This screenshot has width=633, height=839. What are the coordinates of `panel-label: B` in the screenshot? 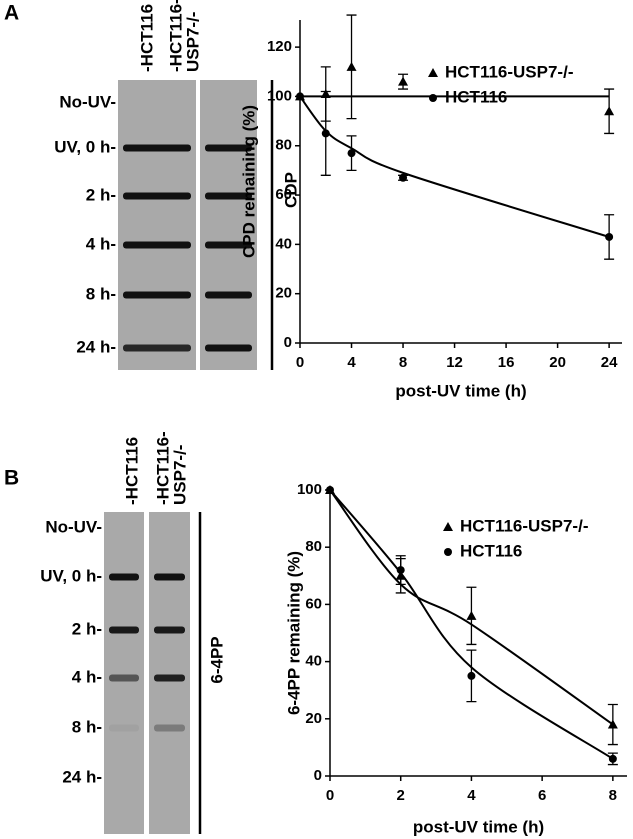 It's located at (11, 478).